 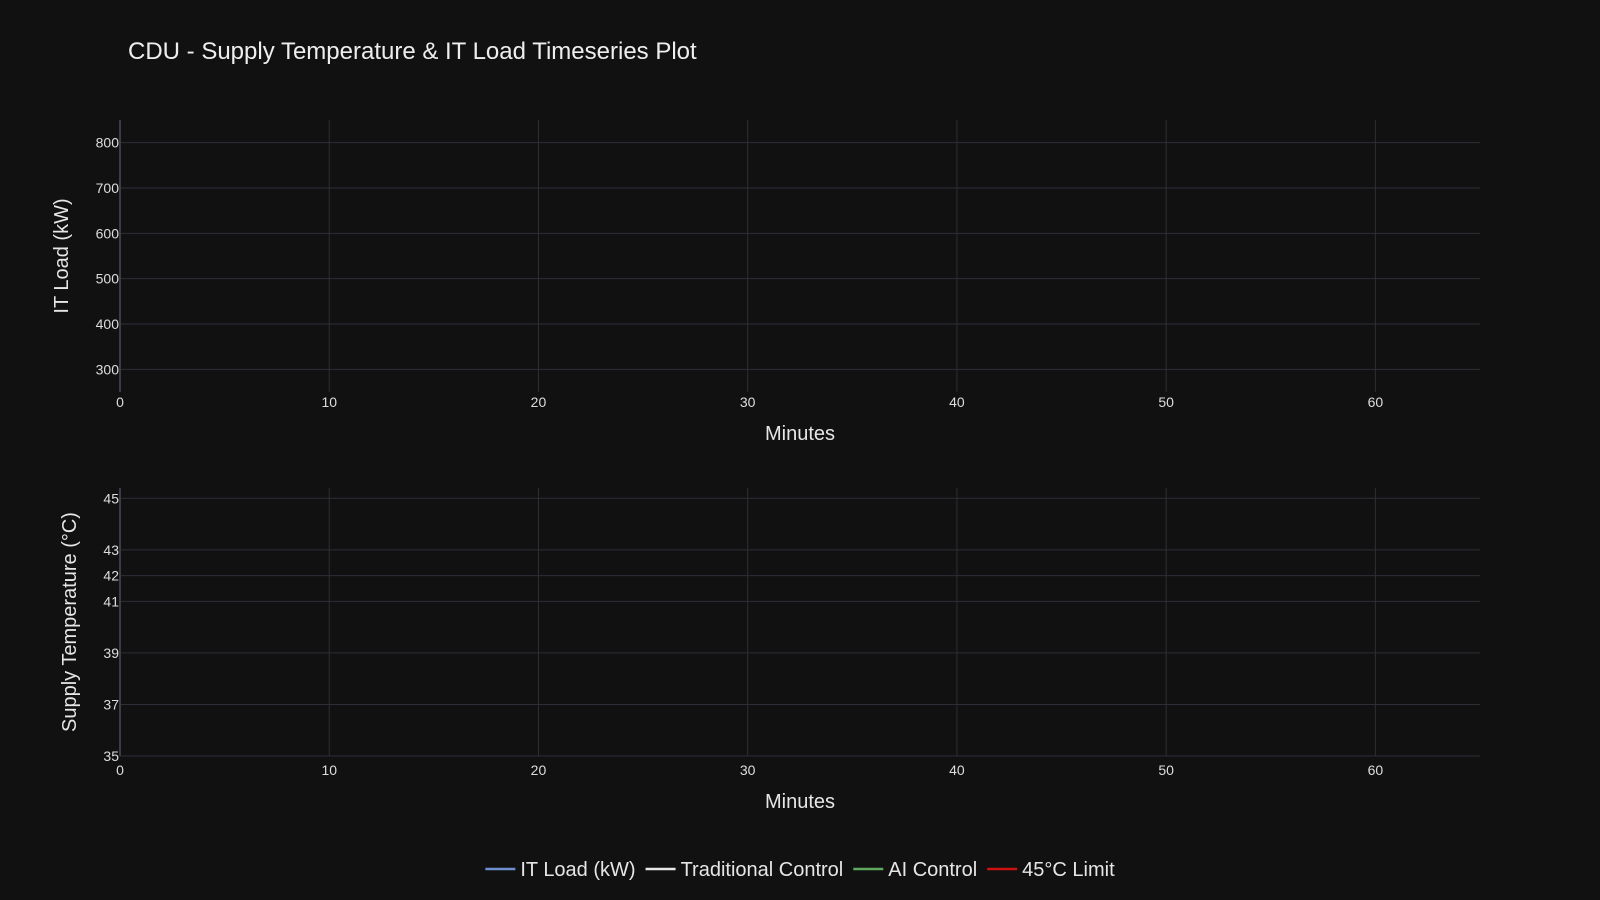 I want to click on y-tick-label: 45, so click(x=111, y=498).